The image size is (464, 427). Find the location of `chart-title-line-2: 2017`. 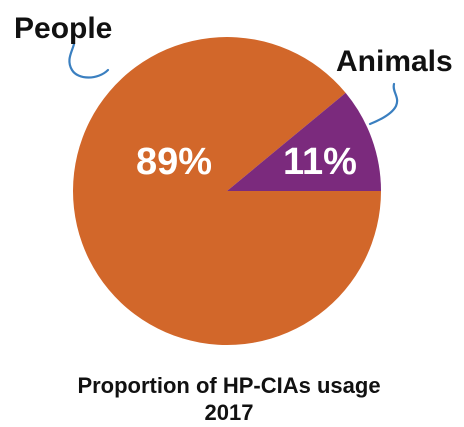

chart-title-line-2: 2017 is located at coordinates (229, 412).